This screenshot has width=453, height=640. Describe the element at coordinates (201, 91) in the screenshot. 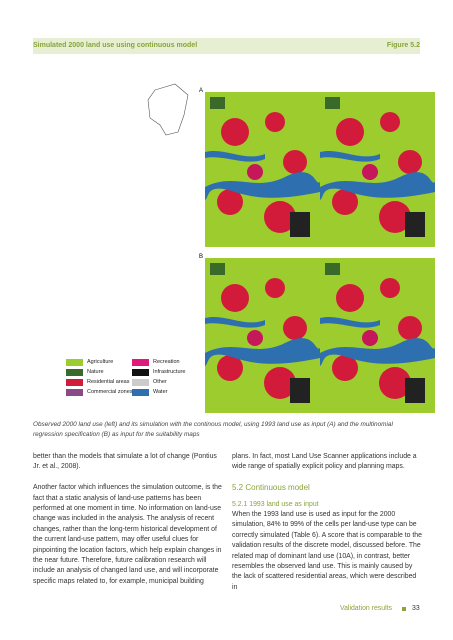

I see `panel-label: A` at that location.